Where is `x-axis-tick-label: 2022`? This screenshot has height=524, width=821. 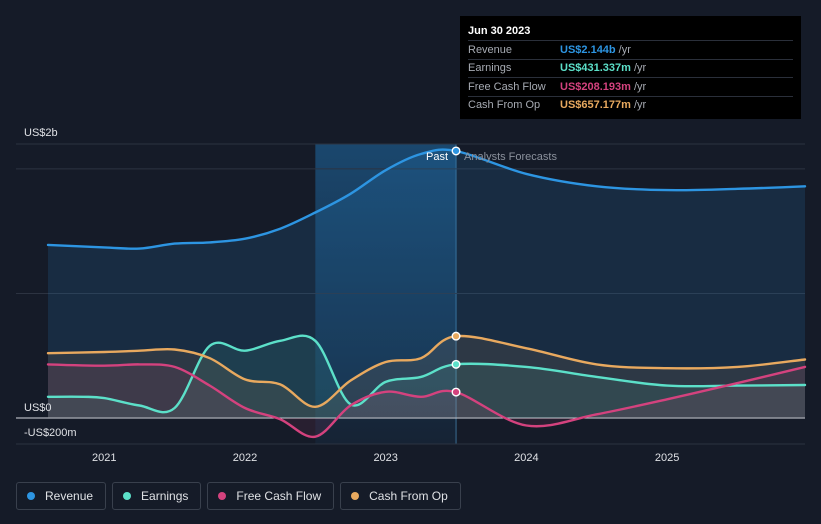 x-axis-tick-label: 2022 is located at coordinates (245, 458).